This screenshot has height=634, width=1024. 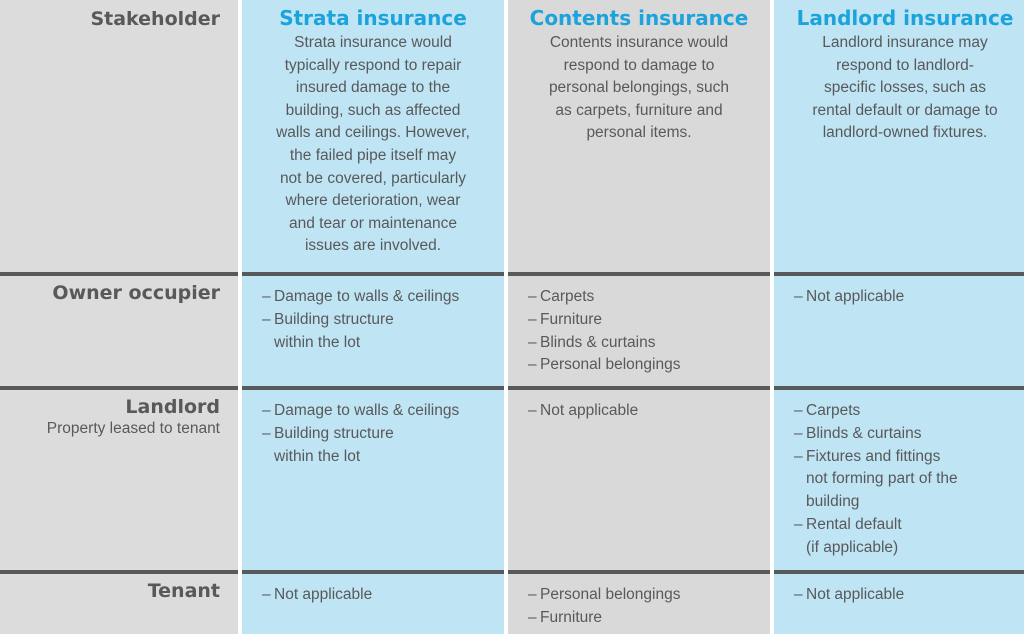 I want to click on tenant-contents-cell: Personal belongings Furniture, so click(x=639, y=604).